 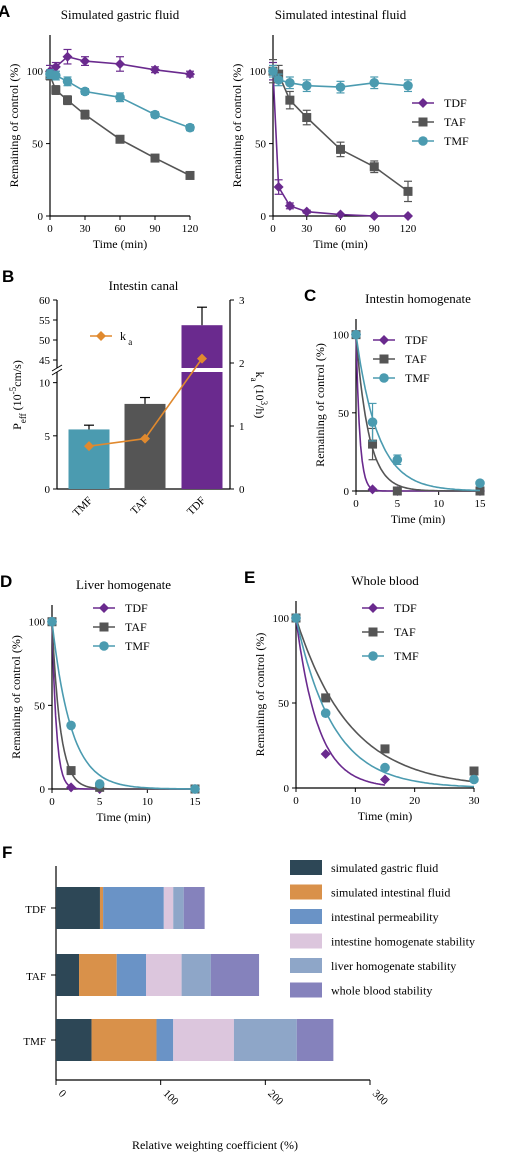 What do you see at coordinates (144, 285) in the screenshot?
I see `chart-title: Intestin canal` at bounding box center [144, 285].